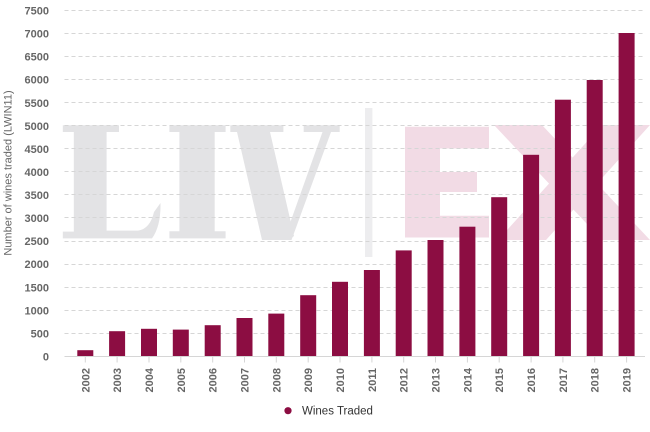 The image size is (650, 432). What do you see at coordinates (628, 380) in the screenshot?
I see `svg-text: 2019` at bounding box center [628, 380].